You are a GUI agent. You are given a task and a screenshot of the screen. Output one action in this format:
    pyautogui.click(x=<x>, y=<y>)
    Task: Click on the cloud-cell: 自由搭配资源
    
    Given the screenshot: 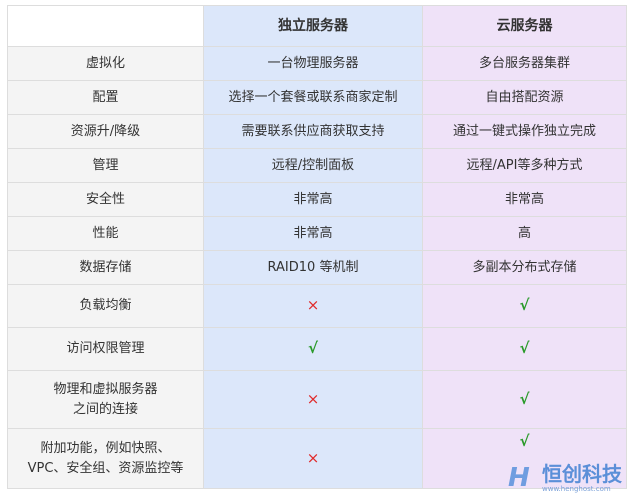 What is the action you would take?
    pyautogui.click(x=524, y=97)
    